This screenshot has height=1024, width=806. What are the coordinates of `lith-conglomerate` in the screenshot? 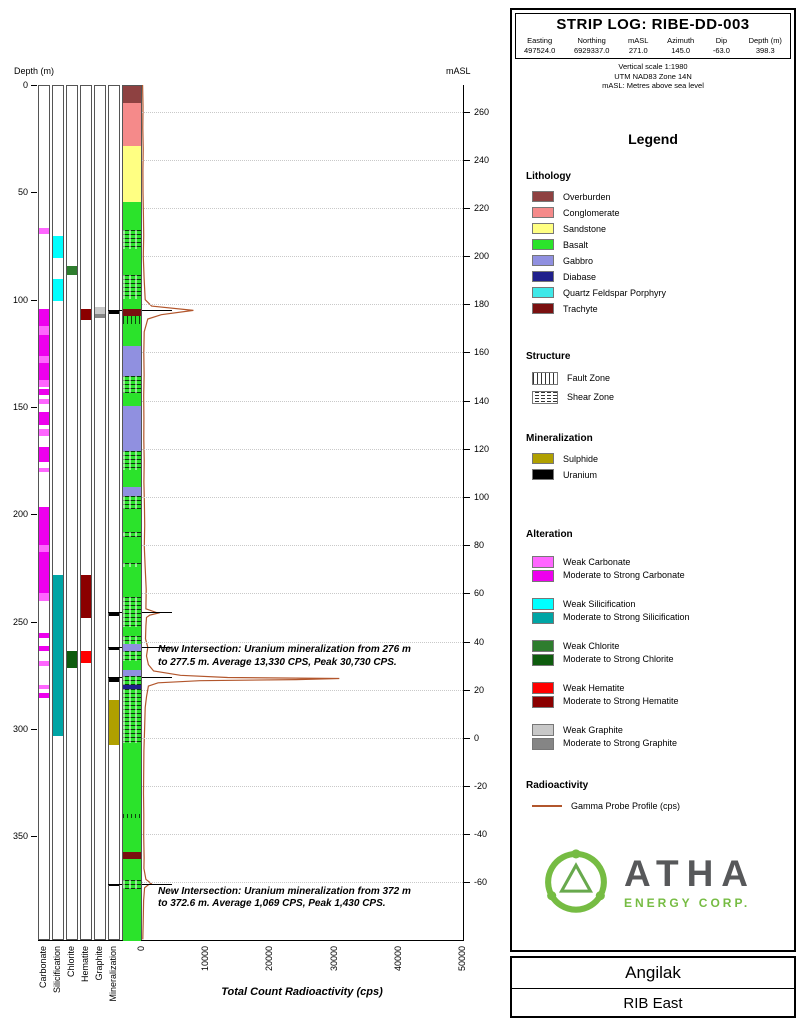 It's located at (132, 125).